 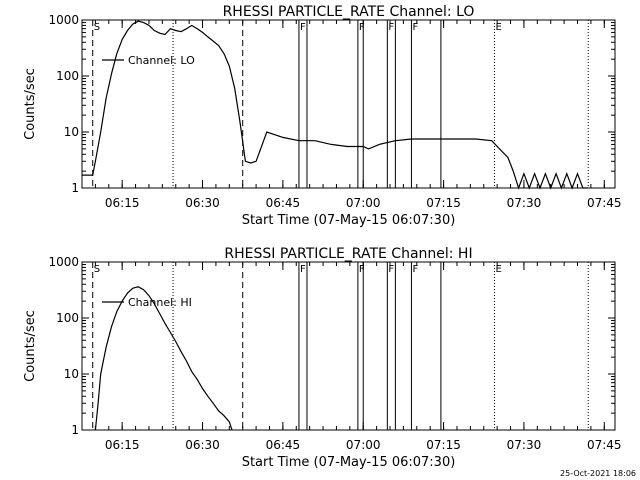 What do you see at coordinates (161, 60) in the screenshot?
I see `panel-1-legend-label: Channel: LO` at bounding box center [161, 60].